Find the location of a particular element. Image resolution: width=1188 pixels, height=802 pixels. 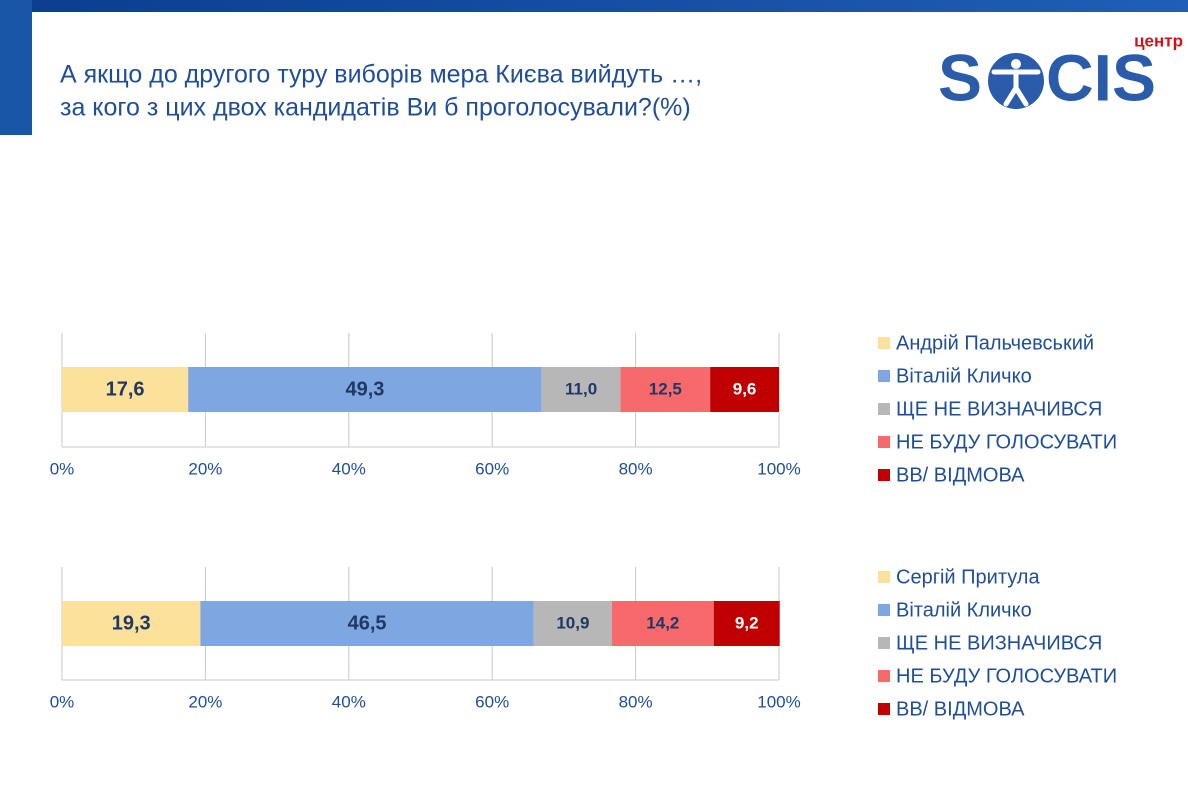

value-label: 9,2 is located at coordinates (747, 622).